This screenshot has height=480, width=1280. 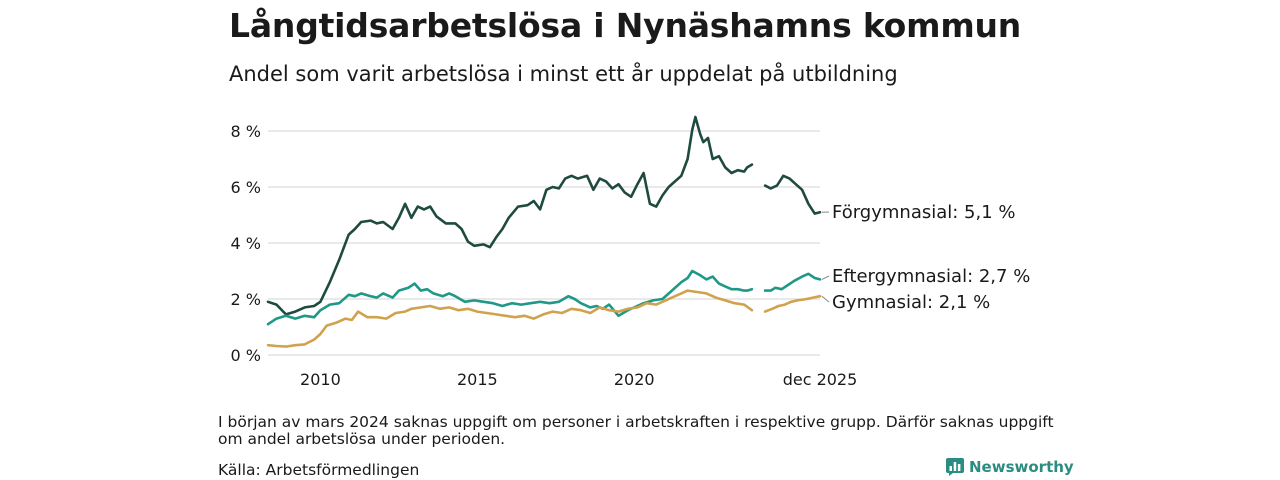 I want to click on y-tick-label: 8 %, so click(x=246, y=131).